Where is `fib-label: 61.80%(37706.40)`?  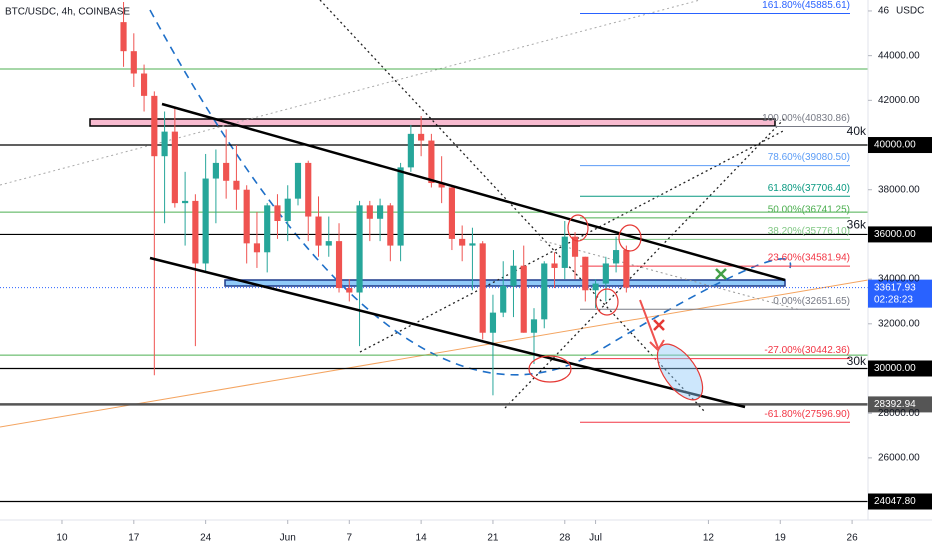 fib-label: 61.80%(37706.40) is located at coordinates (809, 188).